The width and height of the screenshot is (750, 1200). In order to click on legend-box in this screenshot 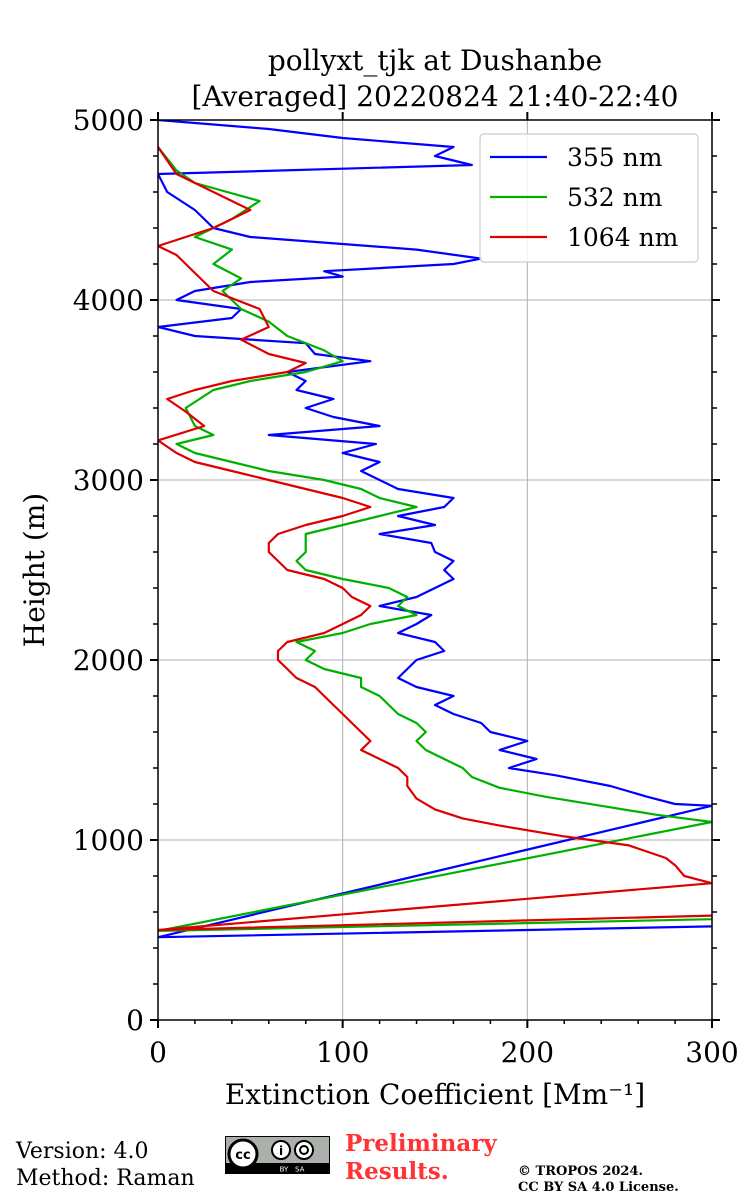, I will do `click(589, 198)`.